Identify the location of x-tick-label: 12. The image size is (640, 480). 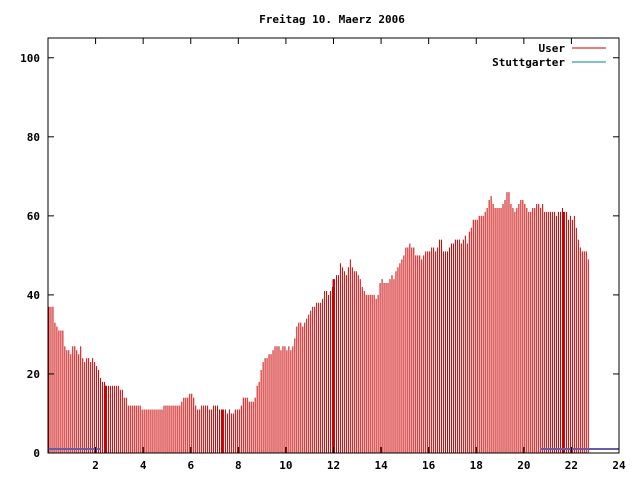
(333, 465).